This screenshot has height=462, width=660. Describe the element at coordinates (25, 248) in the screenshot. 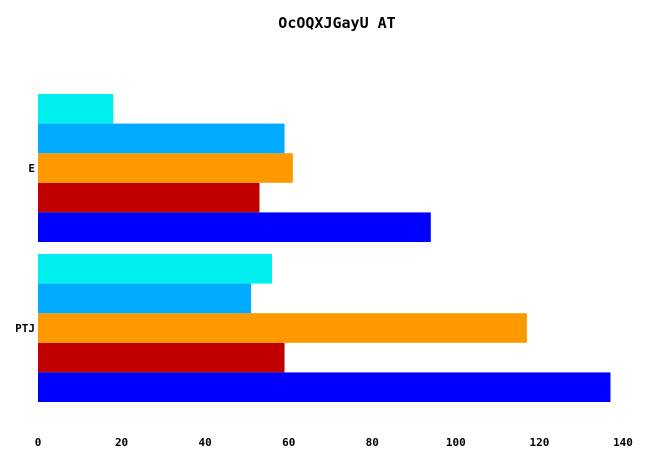

I see `y-axis-ticks: PTJ E` at that location.